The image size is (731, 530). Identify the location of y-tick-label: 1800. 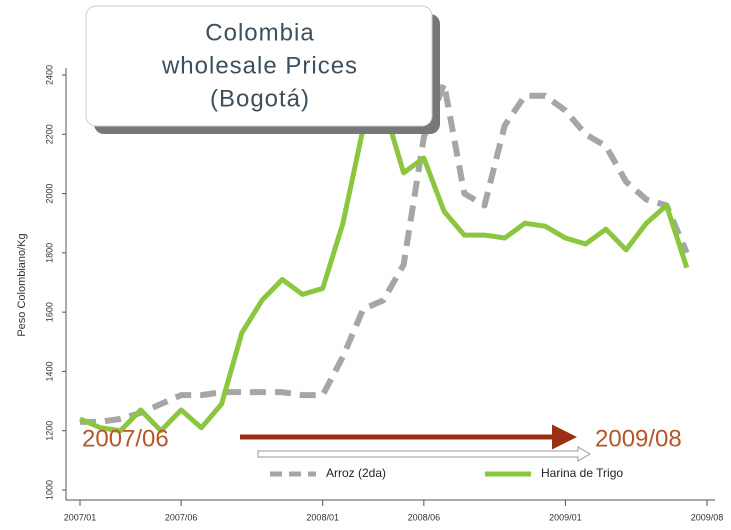
(49, 253).